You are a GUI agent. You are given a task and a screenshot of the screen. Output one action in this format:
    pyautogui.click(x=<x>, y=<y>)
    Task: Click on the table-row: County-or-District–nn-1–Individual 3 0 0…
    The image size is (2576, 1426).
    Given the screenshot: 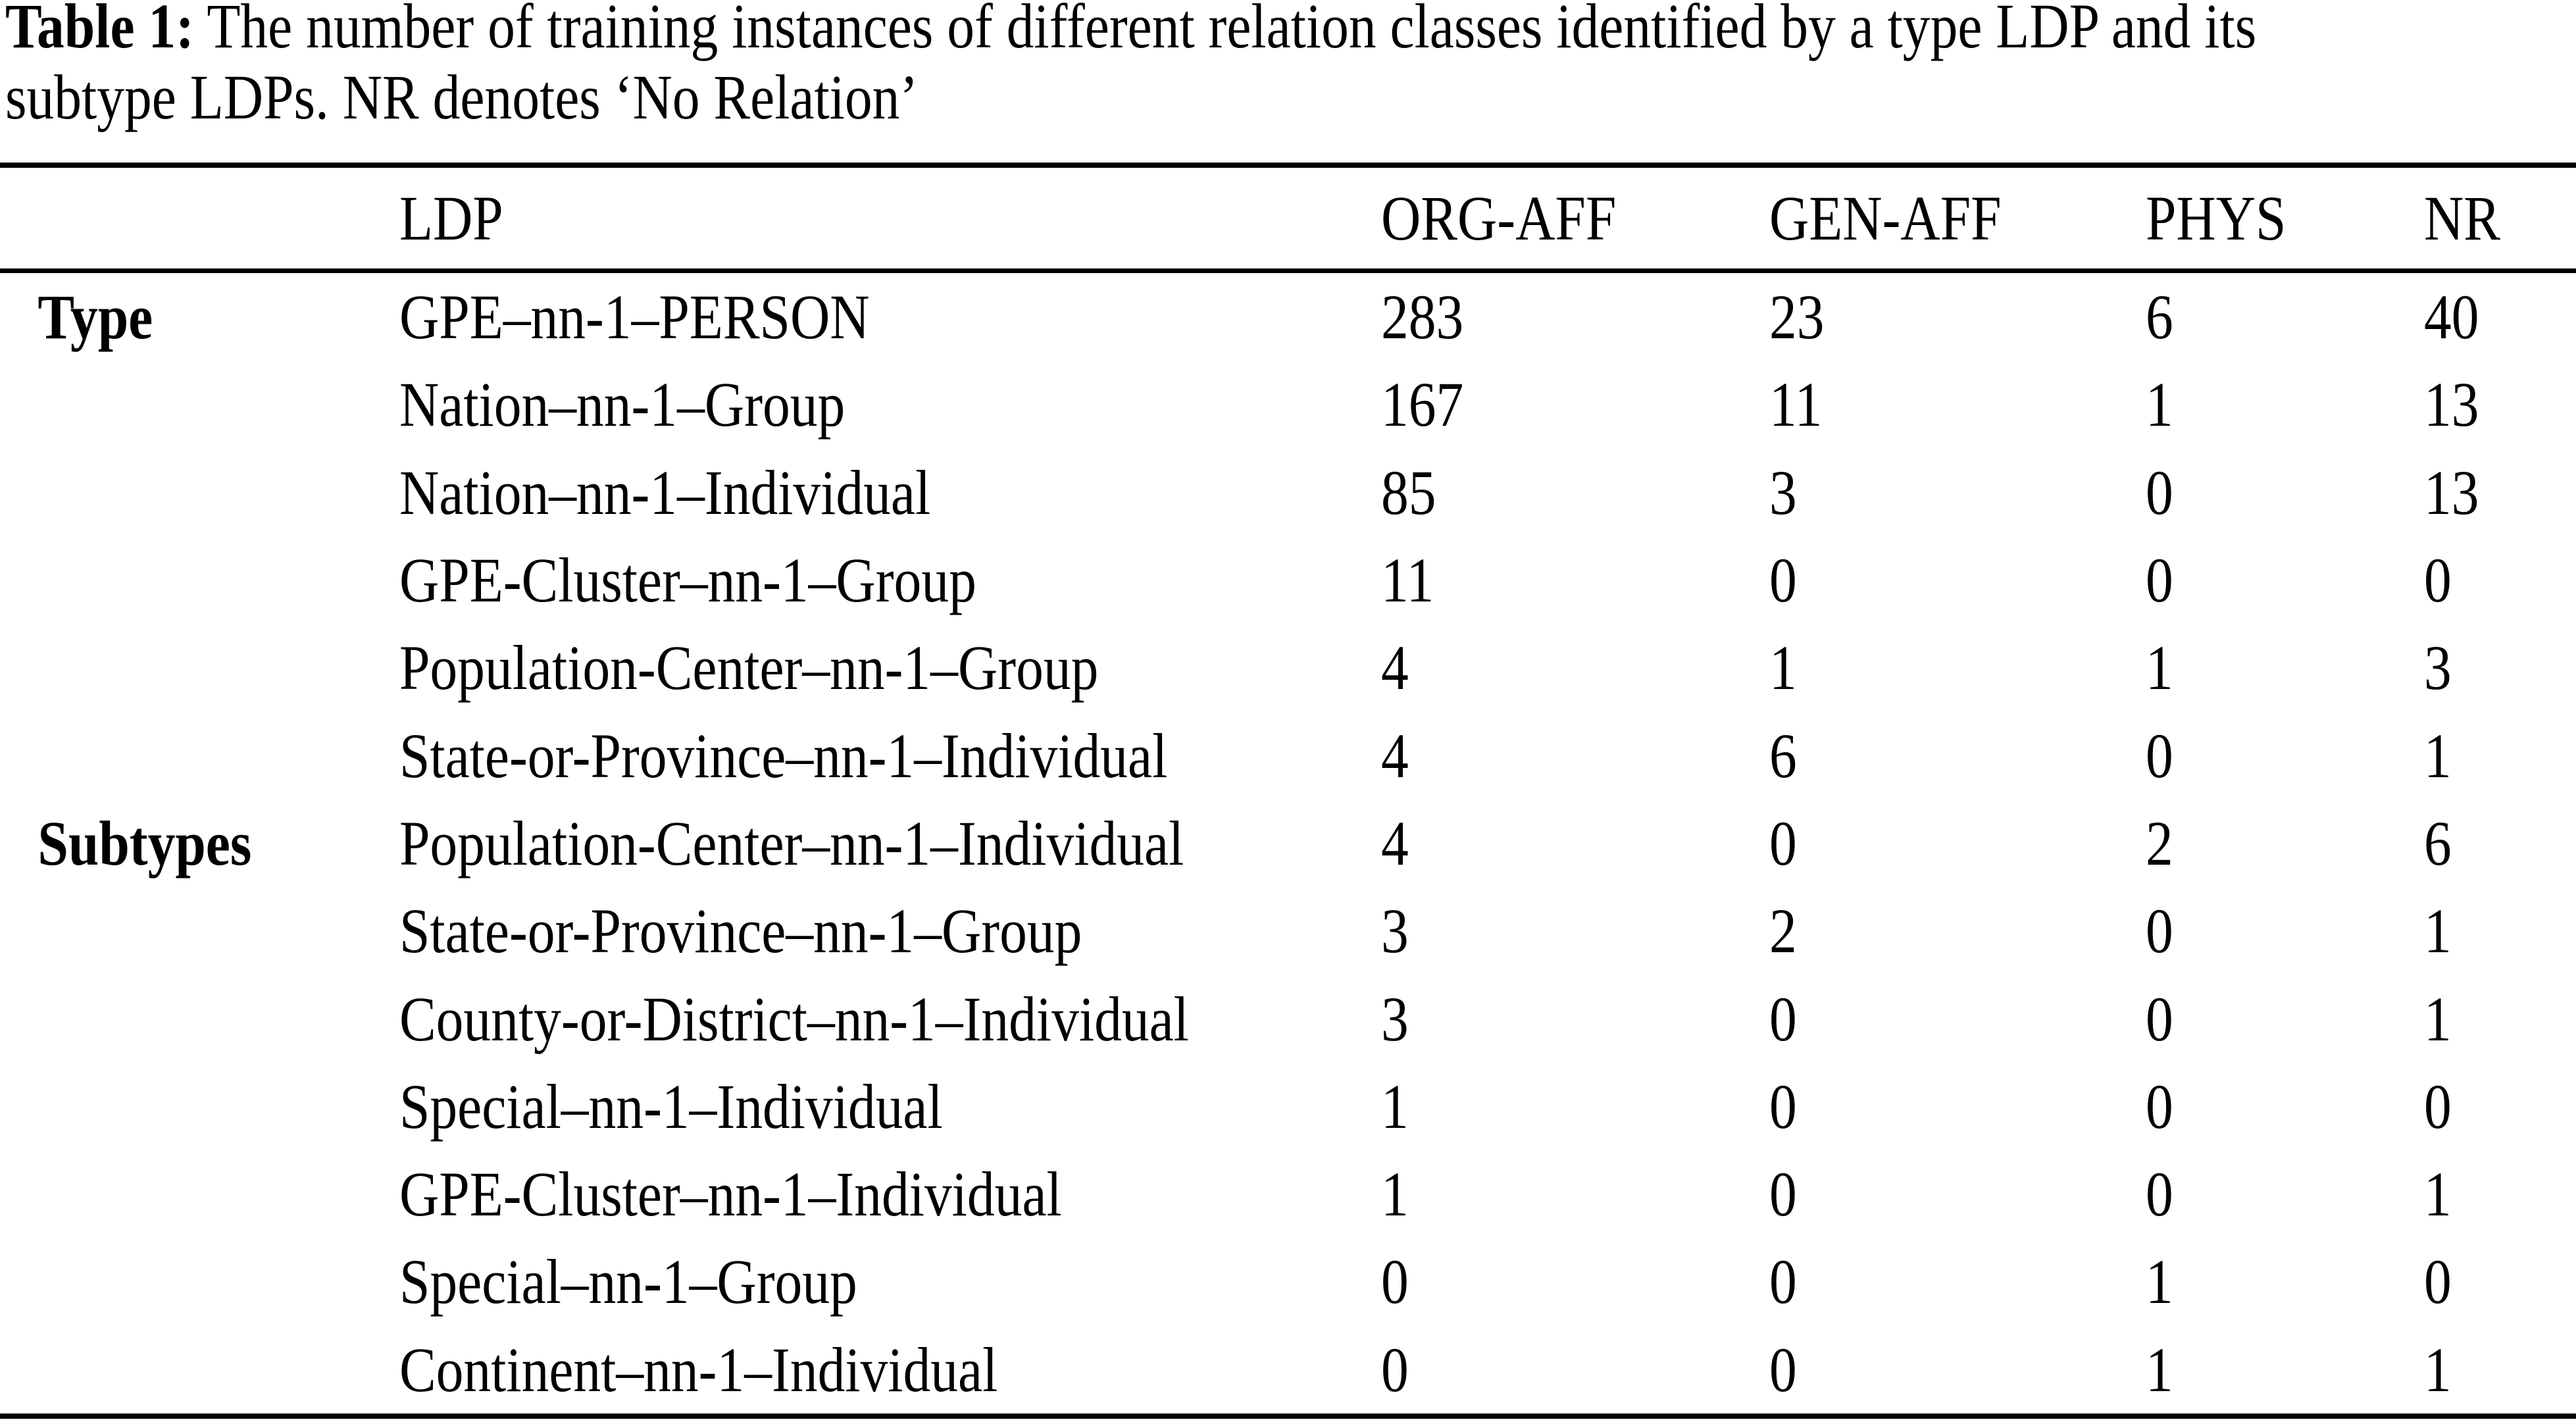 What is the action you would take?
    pyautogui.click(x=1288, y=1018)
    